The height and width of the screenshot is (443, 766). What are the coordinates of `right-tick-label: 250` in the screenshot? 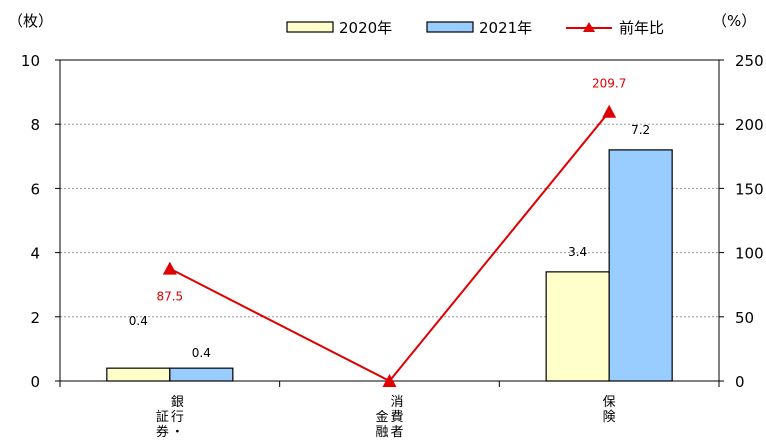 It's located at (749, 61).